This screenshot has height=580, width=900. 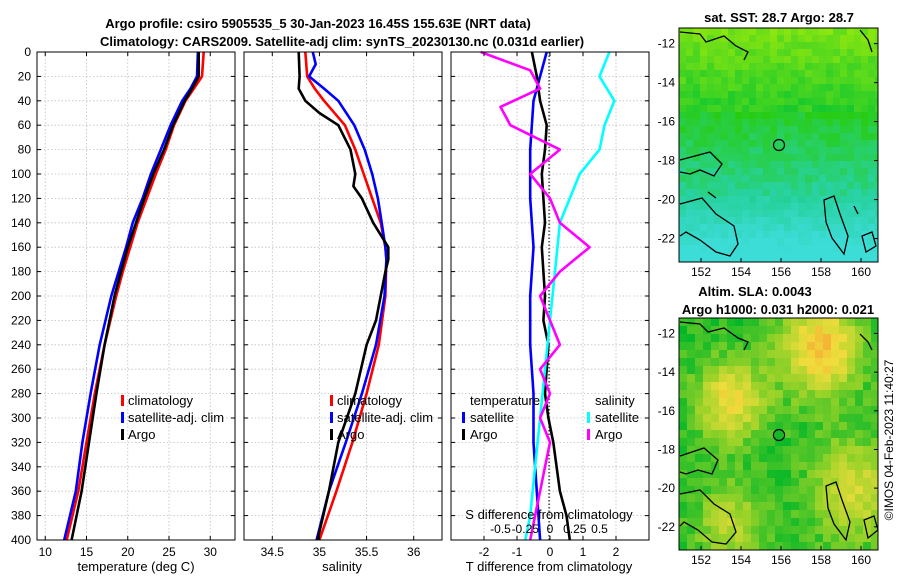 I want to click on series-line-s-satellite, so click(x=570, y=296).